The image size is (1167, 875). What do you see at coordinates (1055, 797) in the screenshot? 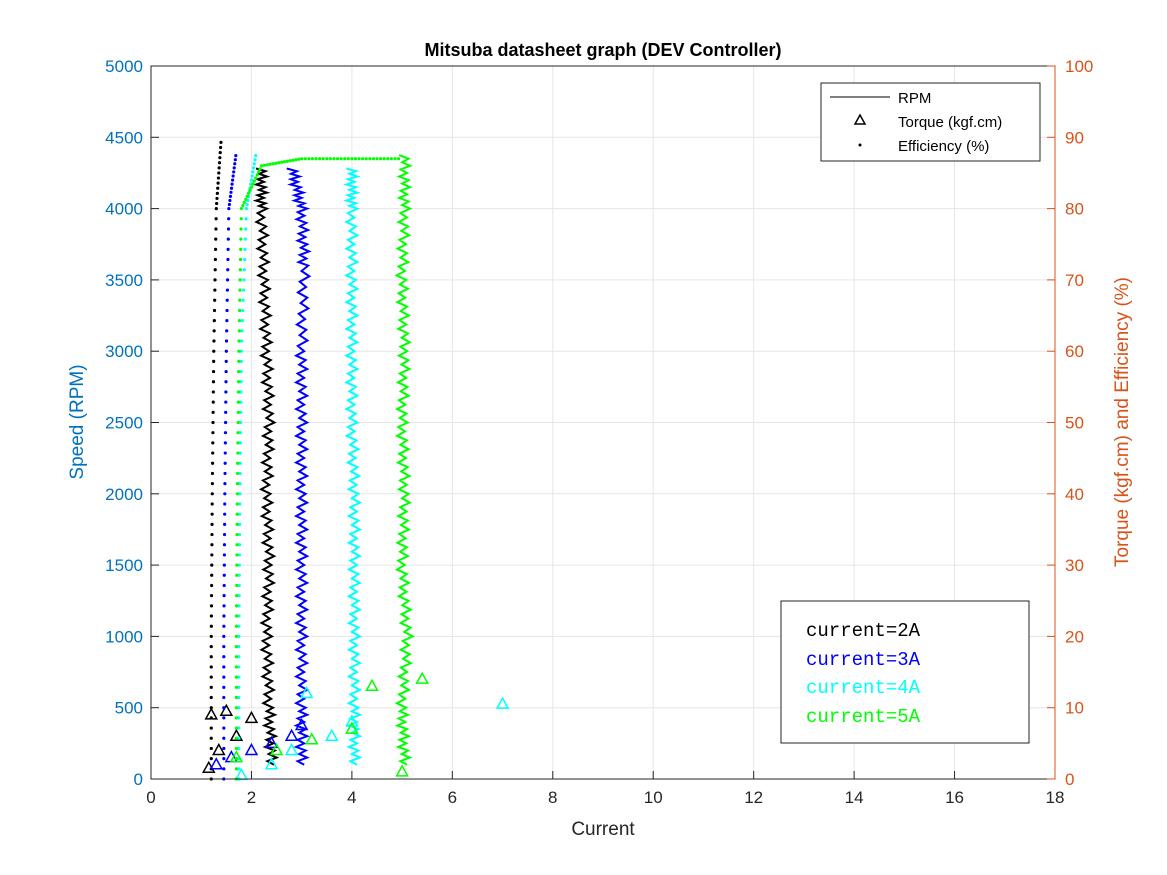
I see `x-tick-label: 18` at bounding box center [1055, 797].